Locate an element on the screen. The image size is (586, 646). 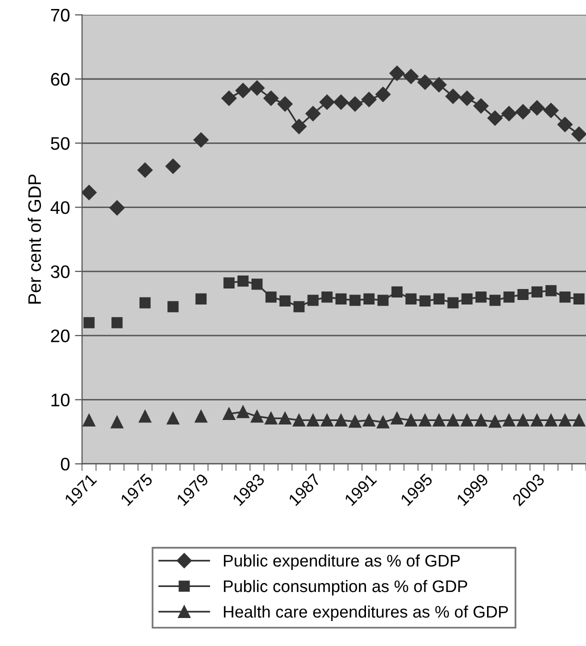
y-tick-label: 20 is located at coordinates (60, 335).